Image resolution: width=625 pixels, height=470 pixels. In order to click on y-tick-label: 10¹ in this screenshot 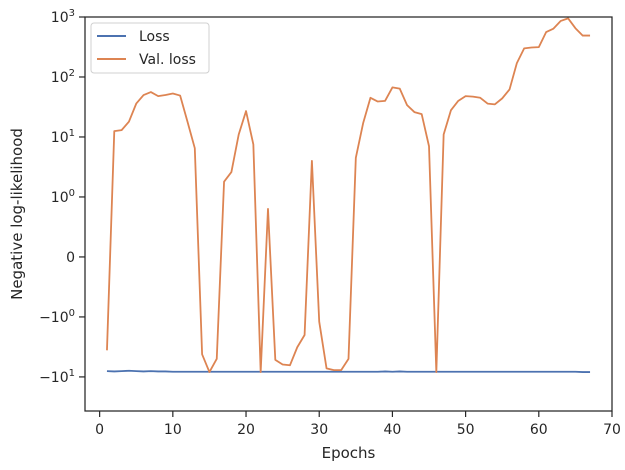, I will do `click(63, 137)`.